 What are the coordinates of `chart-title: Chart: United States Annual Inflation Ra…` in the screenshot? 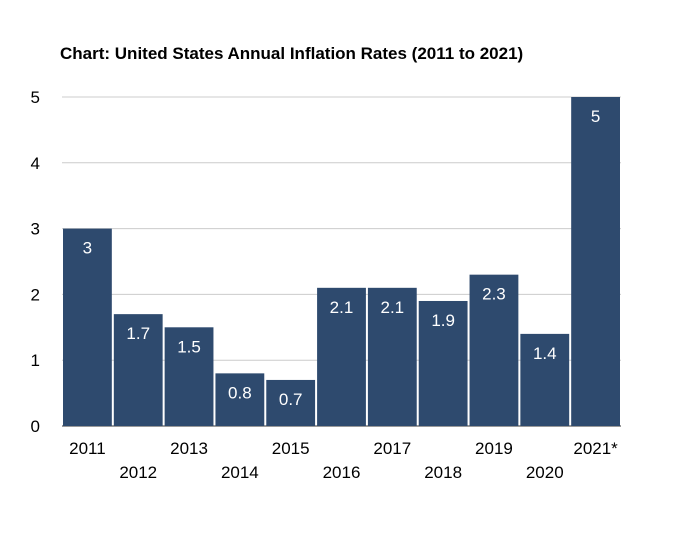 It's located at (292, 53).